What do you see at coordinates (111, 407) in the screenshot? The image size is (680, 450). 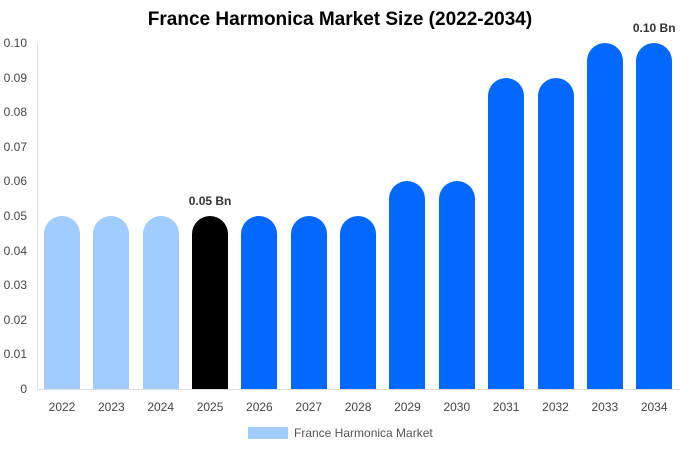 I see `x-tick-label: 2023` at bounding box center [111, 407].